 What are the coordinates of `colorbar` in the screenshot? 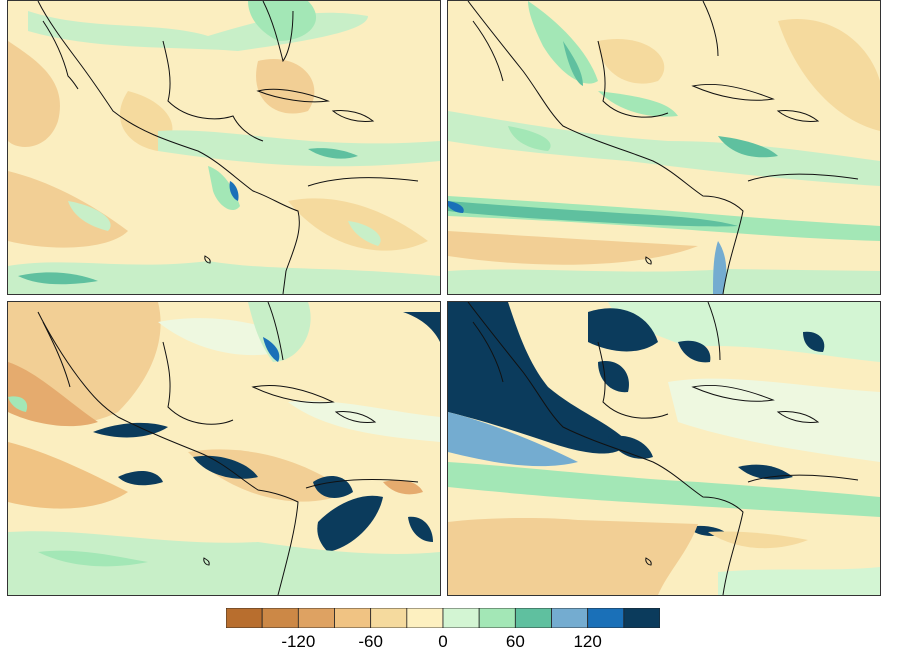 It's located at (443, 618).